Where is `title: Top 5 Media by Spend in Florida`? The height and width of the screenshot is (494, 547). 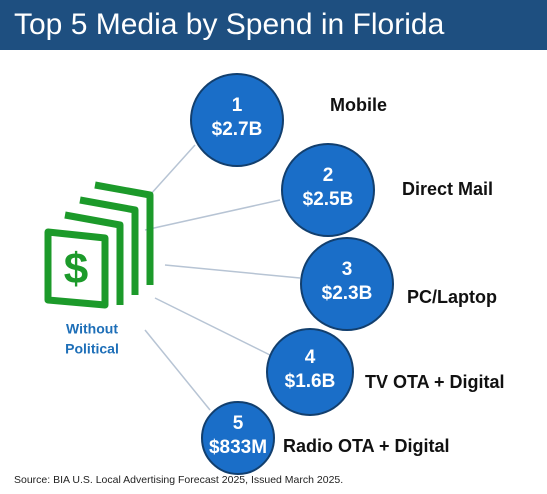
title: Top 5 Media by Spend in Florida is located at coordinates (229, 24).